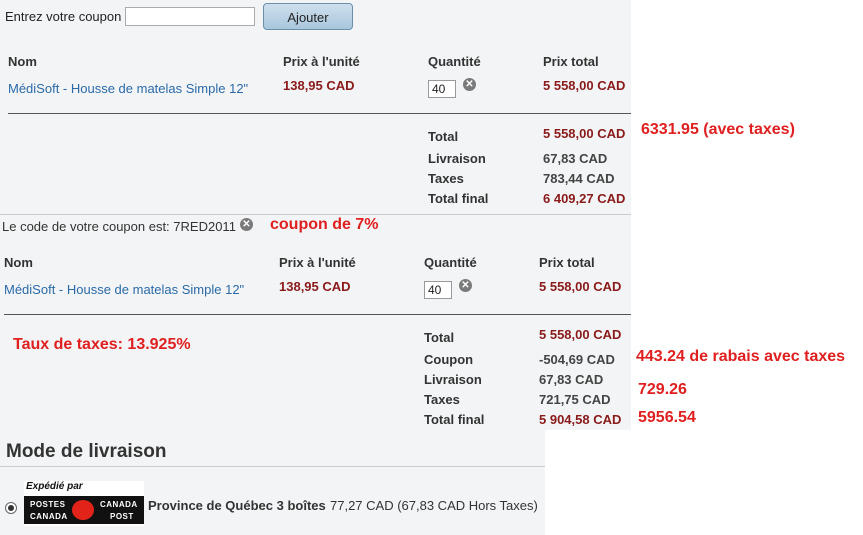  I want to click on add-coupon-button: Ajouter, so click(308, 16).